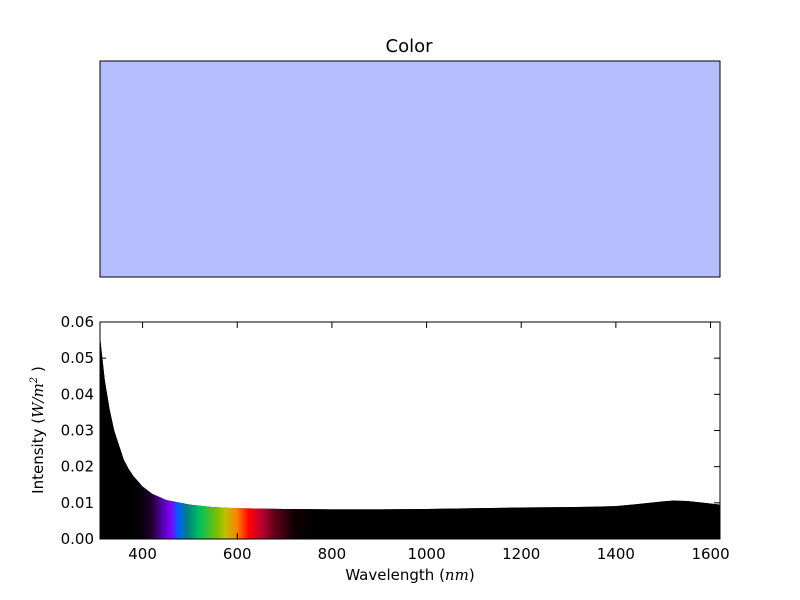 The width and height of the screenshot is (800, 600). What do you see at coordinates (616, 554) in the screenshot?
I see `x-tick-label: 1400` at bounding box center [616, 554].